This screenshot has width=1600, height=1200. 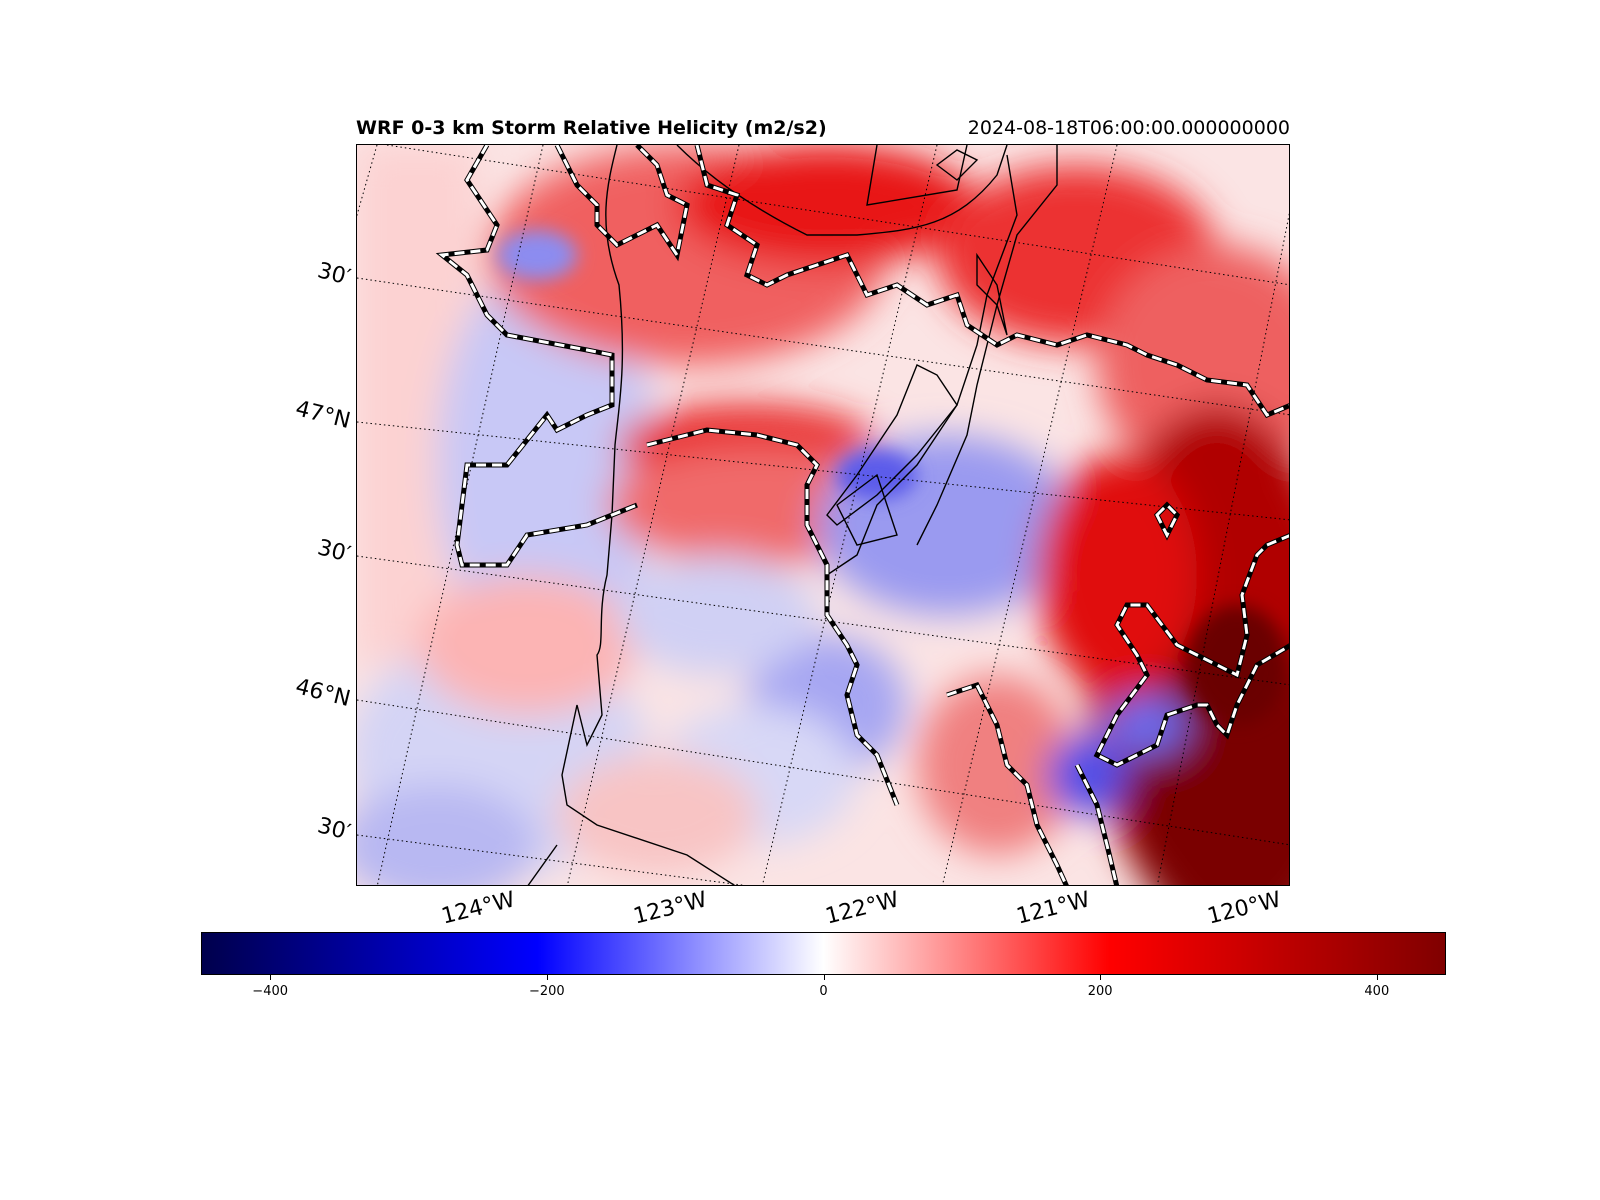 What do you see at coordinates (322, 415) in the screenshot?
I see `lat-label: 47°N` at bounding box center [322, 415].